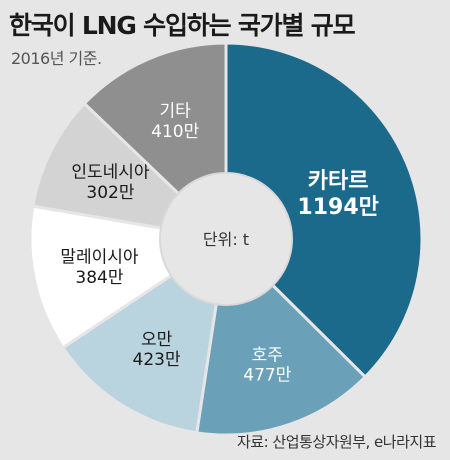 The image size is (450, 460). What do you see at coordinates (99, 268) in the screenshot?
I see `slice-label: 말레이시아 384만` at bounding box center [99, 268].